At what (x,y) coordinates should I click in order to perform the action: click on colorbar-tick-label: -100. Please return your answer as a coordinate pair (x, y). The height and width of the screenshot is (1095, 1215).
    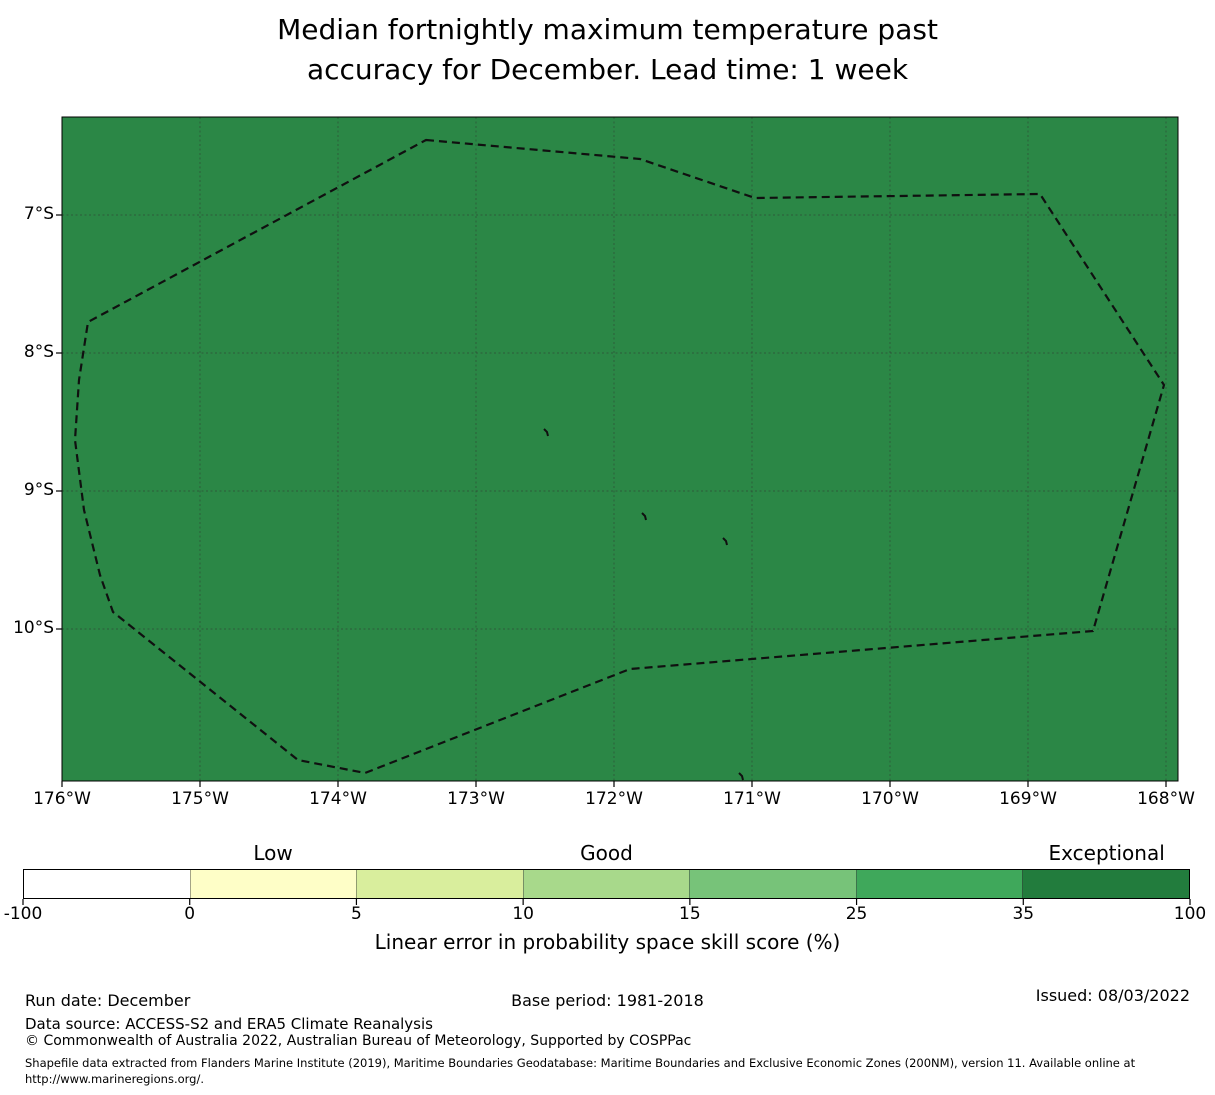
    Looking at the image, I should click on (23, 914).